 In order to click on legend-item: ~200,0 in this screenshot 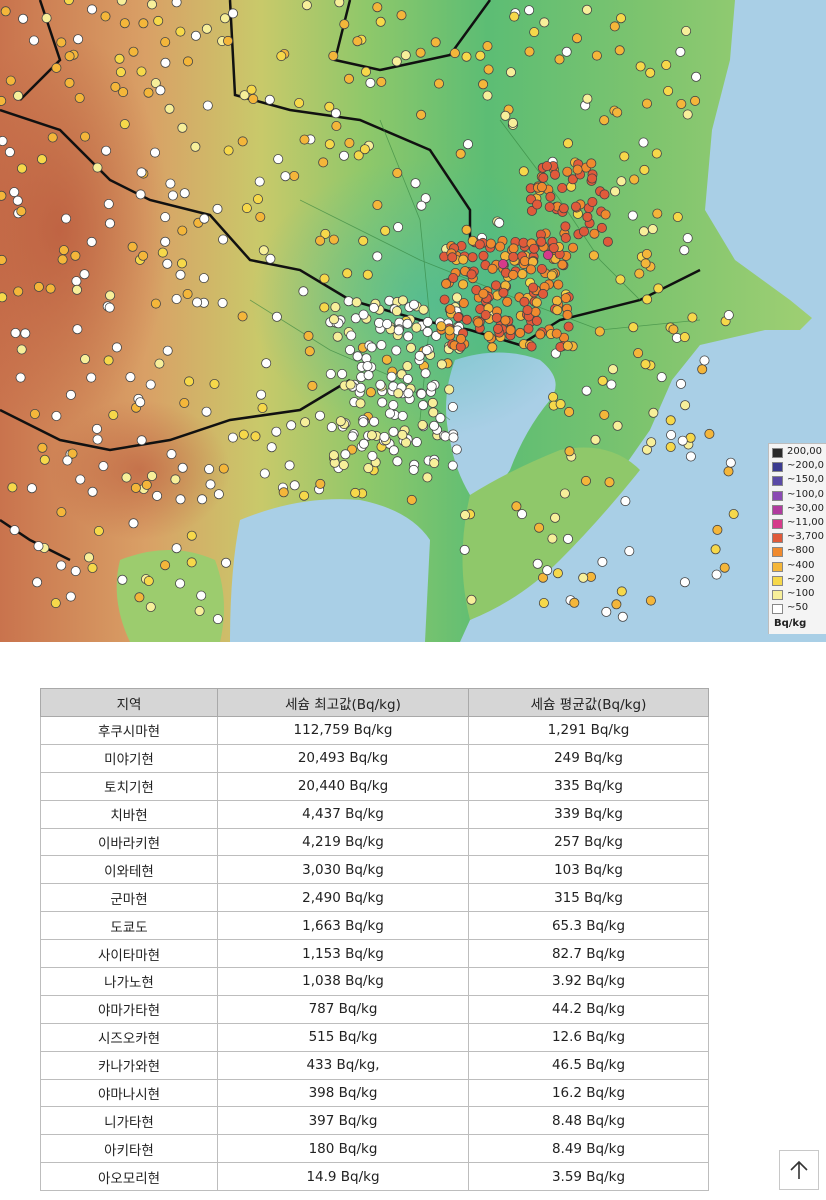, I will do `click(799, 466)`.